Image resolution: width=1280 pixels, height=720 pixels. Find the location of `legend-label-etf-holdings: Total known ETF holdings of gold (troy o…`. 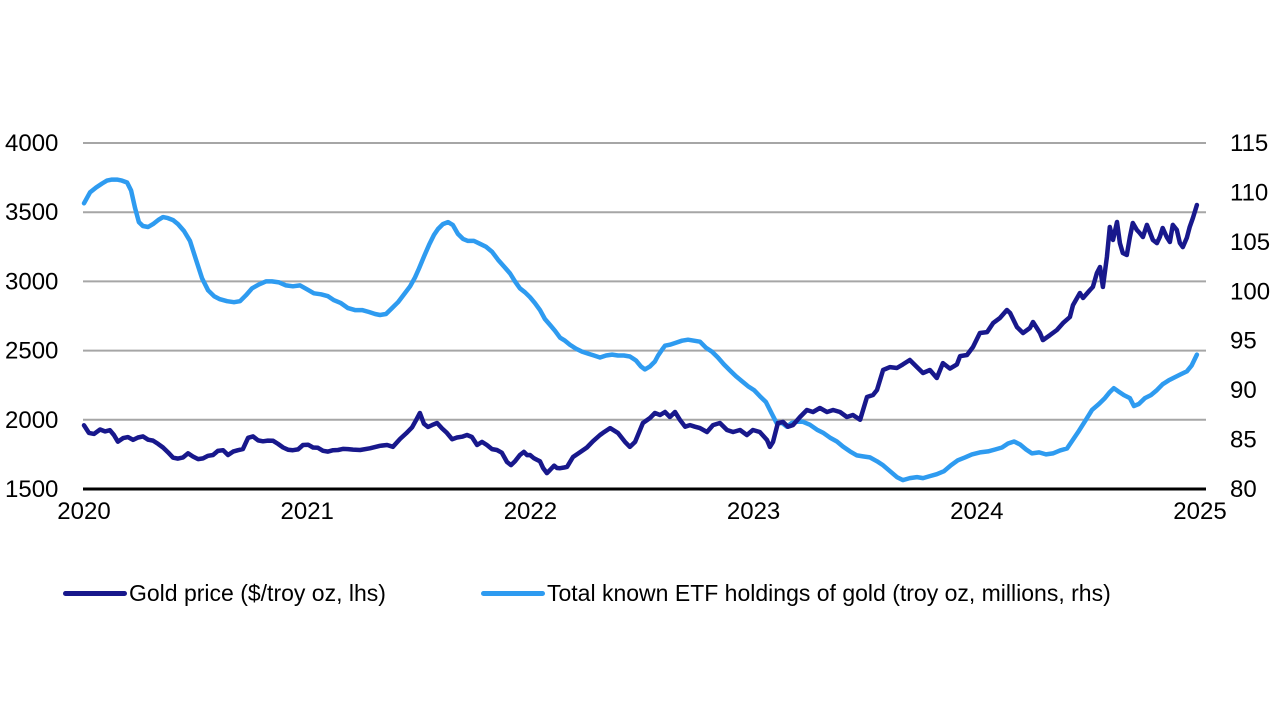

legend-label-etf-holdings: Total known ETF holdings of gold (troy o… is located at coordinates (829, 593).